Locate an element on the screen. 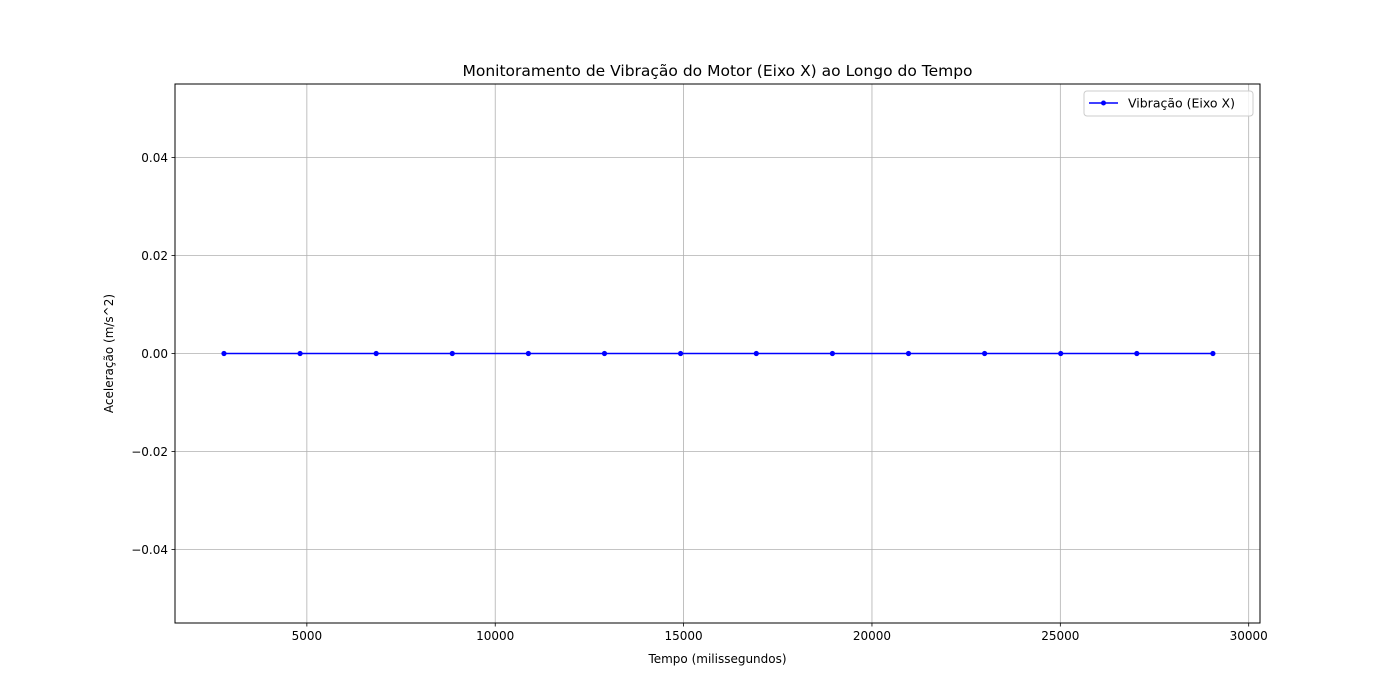 This screenshot has width=1400, height=700. legend-entry-label: Vibração (Eixo X) is located at coordinates (1181, 103).